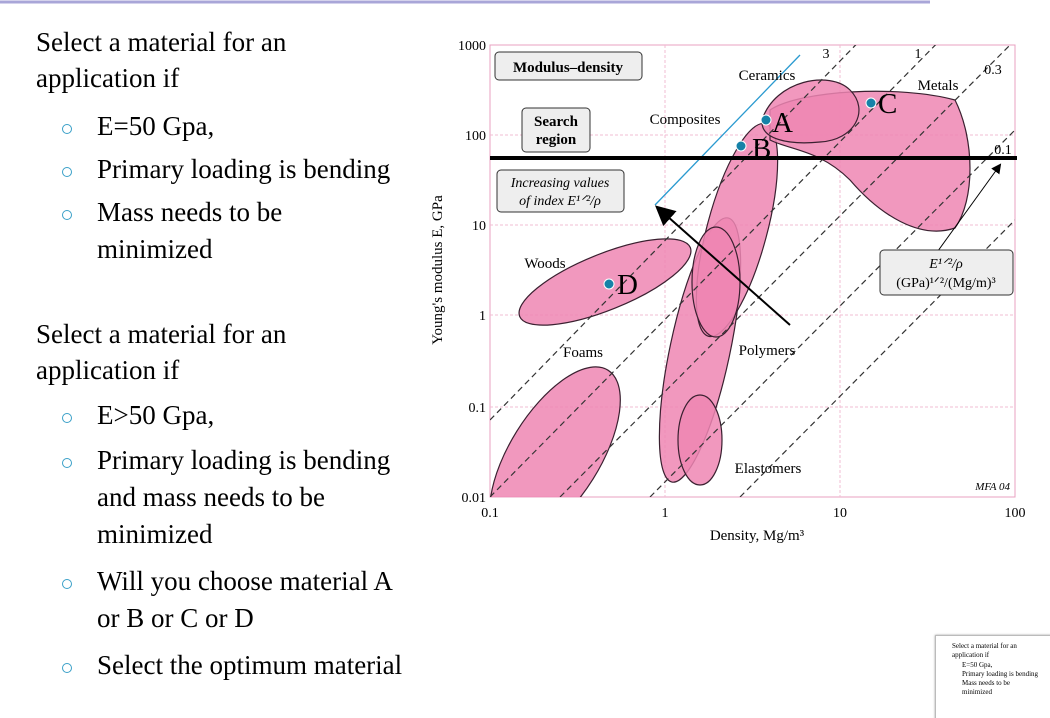 This screenshot has height=718, width=1050. Describe the element at coordinates (478, 408) in the screenshot. I see `y-tick-label: 0.1` at that location.